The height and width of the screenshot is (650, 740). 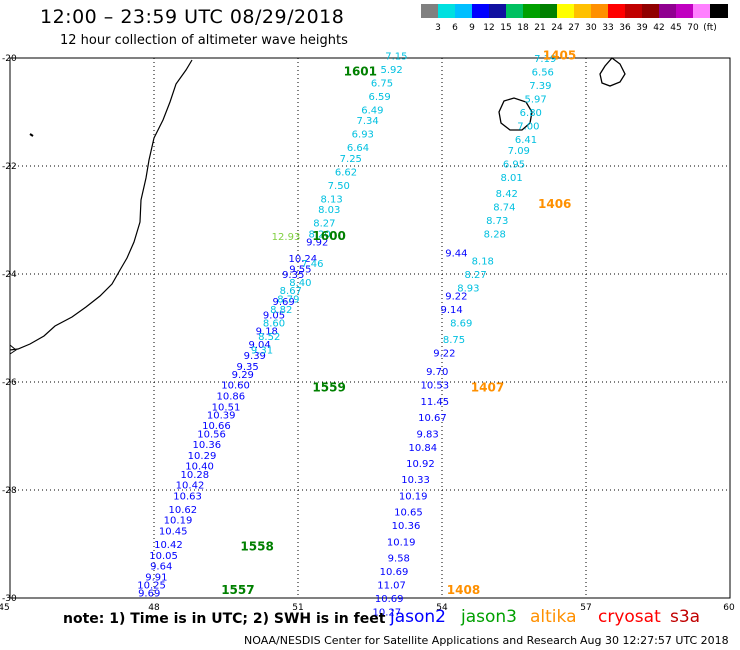 I want to click on map-title: 12:00 – 23:59 UTC 08/29/2018, so click(x=192, y=17).